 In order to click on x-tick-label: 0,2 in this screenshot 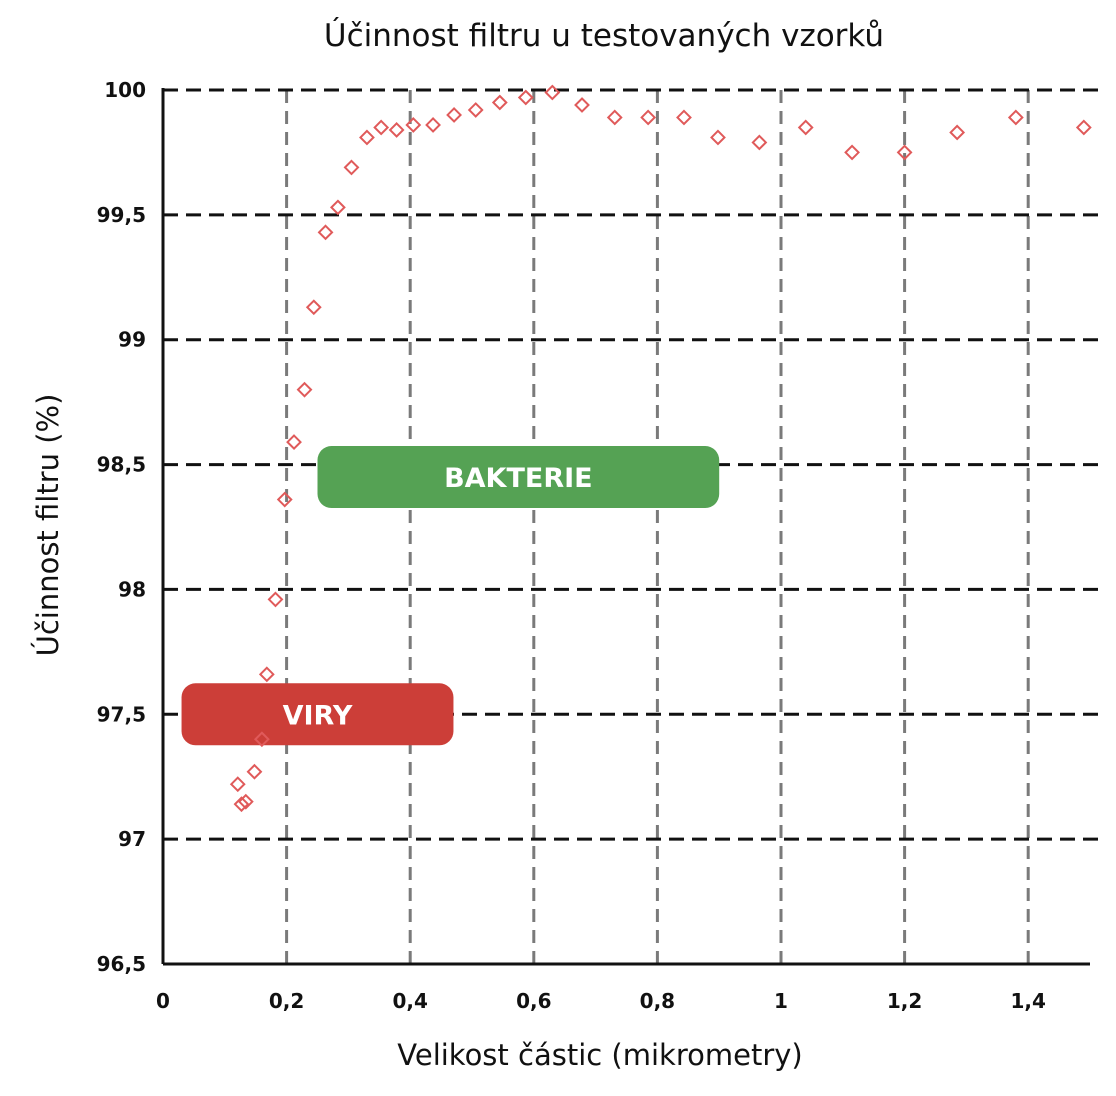, I will do `click(286, 1001)`.